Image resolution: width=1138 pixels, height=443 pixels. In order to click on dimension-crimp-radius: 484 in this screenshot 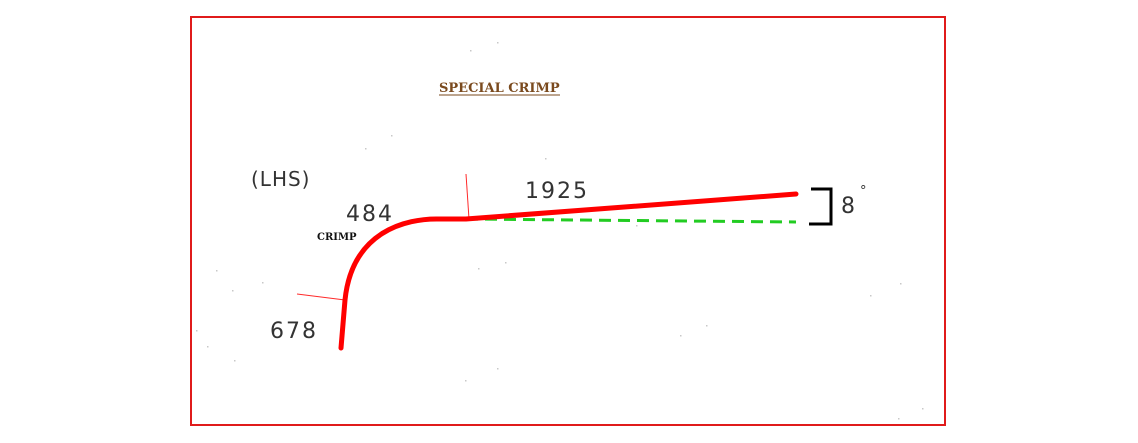, I will do `click(370, 214)`.